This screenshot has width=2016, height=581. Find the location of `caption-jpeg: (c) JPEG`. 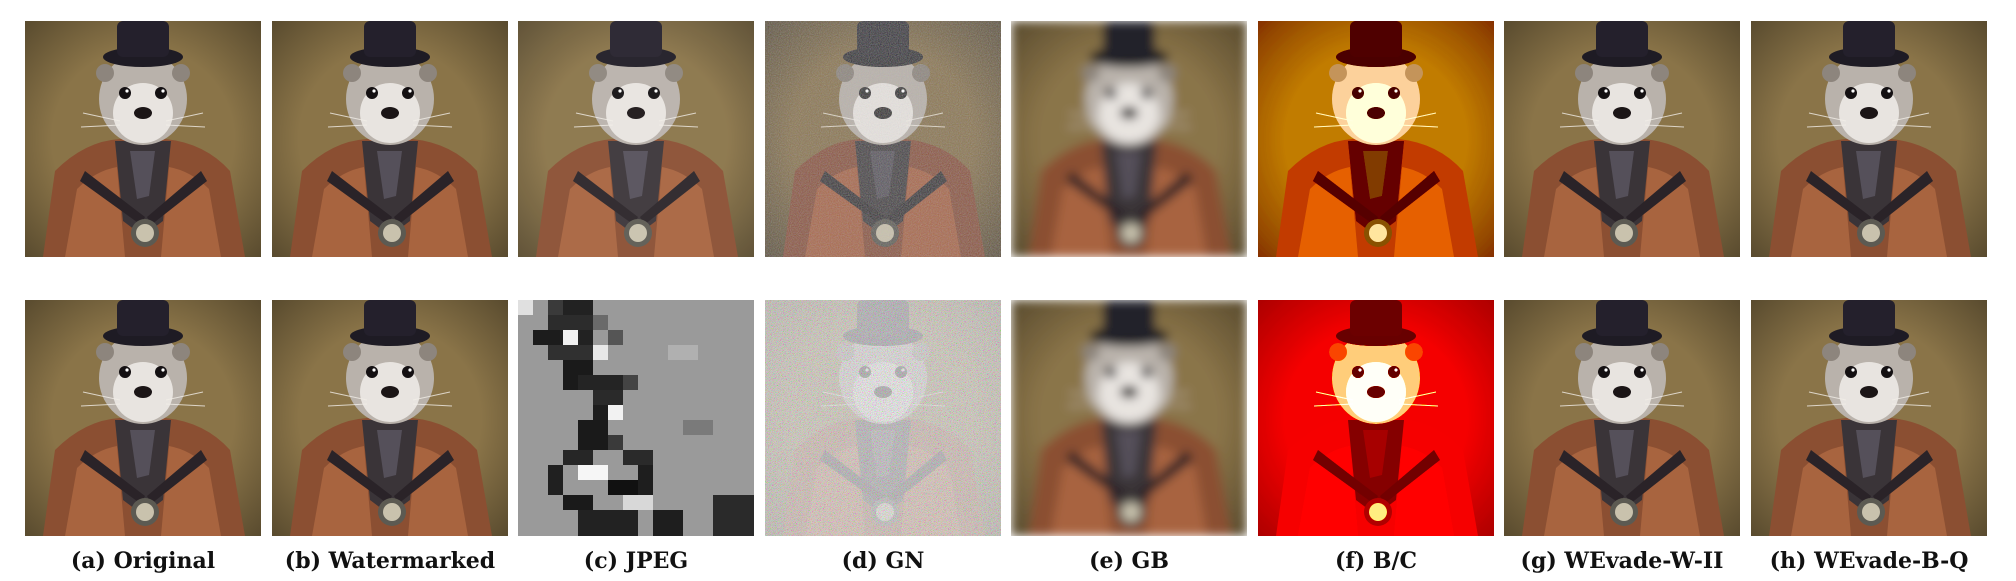

caption-jpeg: (c) JPEG is located at coordinates (636, 561).